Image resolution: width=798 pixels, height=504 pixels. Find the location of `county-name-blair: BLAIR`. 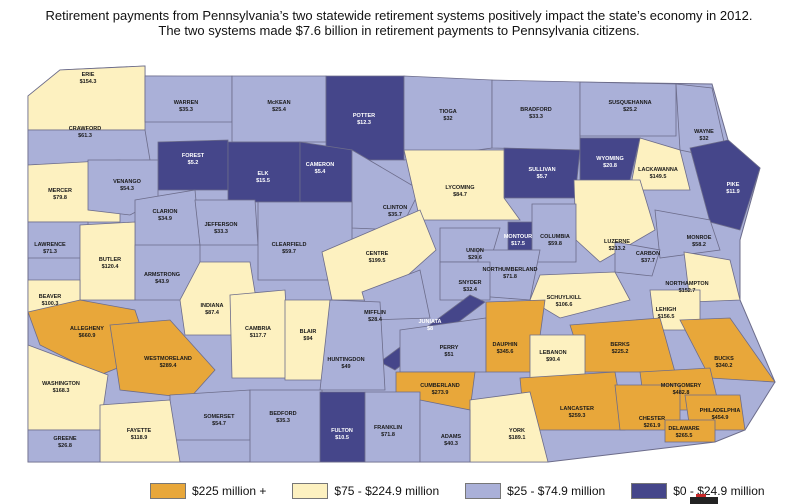

county-name-blair: BLAIR is located at coordinates (308, 332).